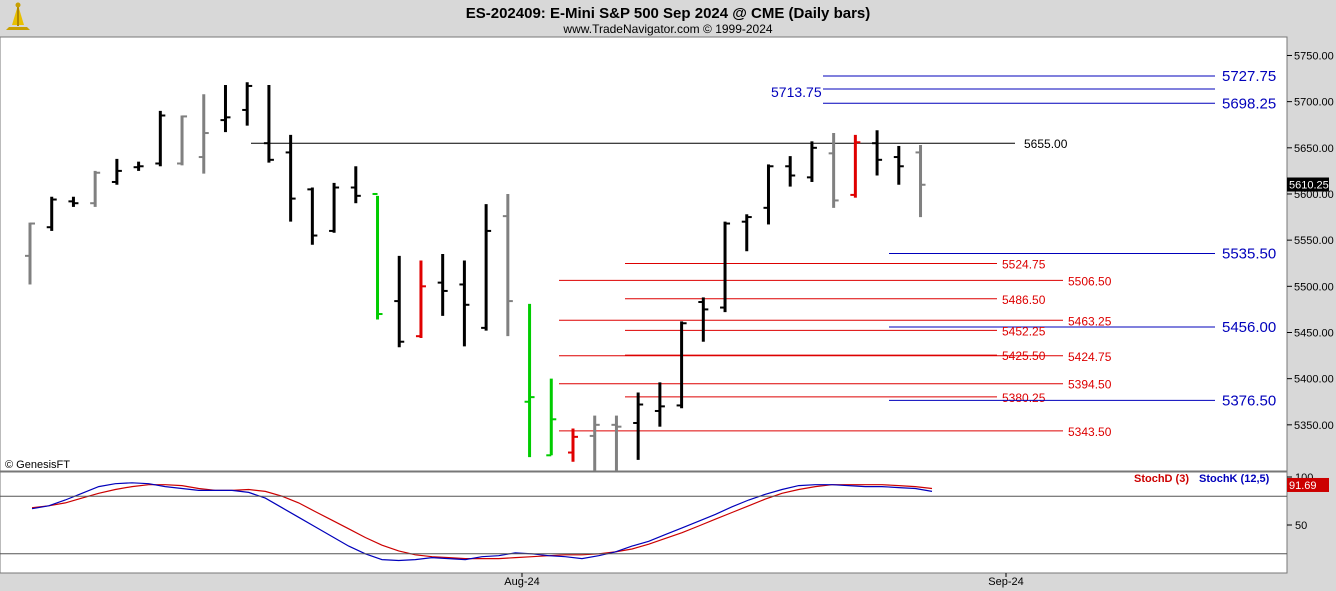 The height and width of the screenshot is (591, 1336). Describe the element at coordinates (1046, 144) in the screenshot. I see `level-label: 5655.00` at that location.